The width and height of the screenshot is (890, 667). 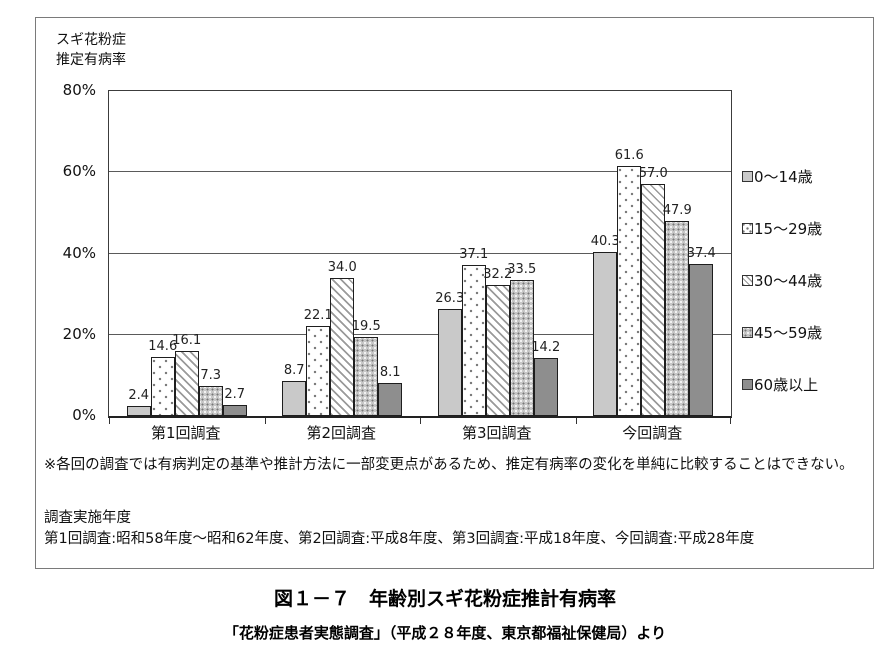 I want to click on legend-item: 0〜14歳, so click(x=807, y=176).